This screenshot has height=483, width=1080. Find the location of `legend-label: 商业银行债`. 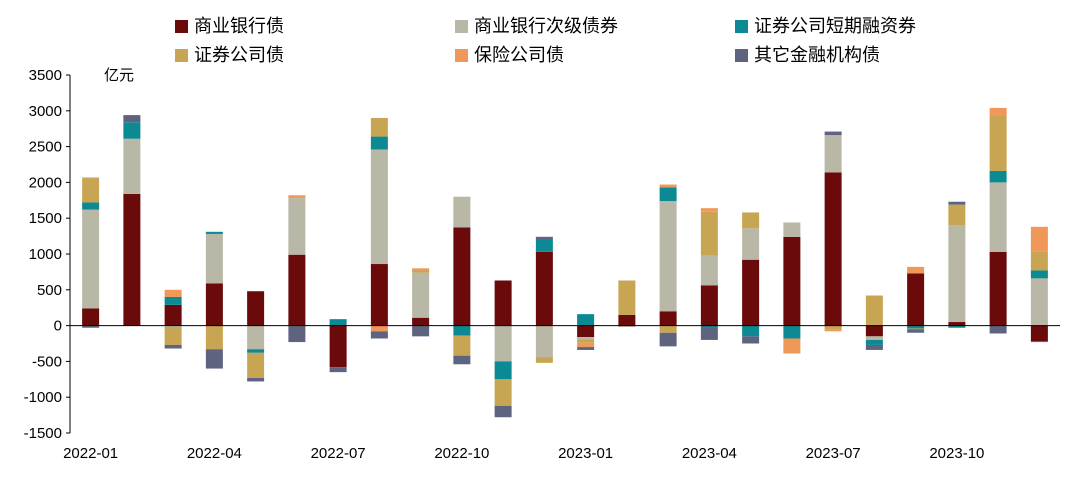

legend-label: 商业银行债 is located at coordinates (239, 26).